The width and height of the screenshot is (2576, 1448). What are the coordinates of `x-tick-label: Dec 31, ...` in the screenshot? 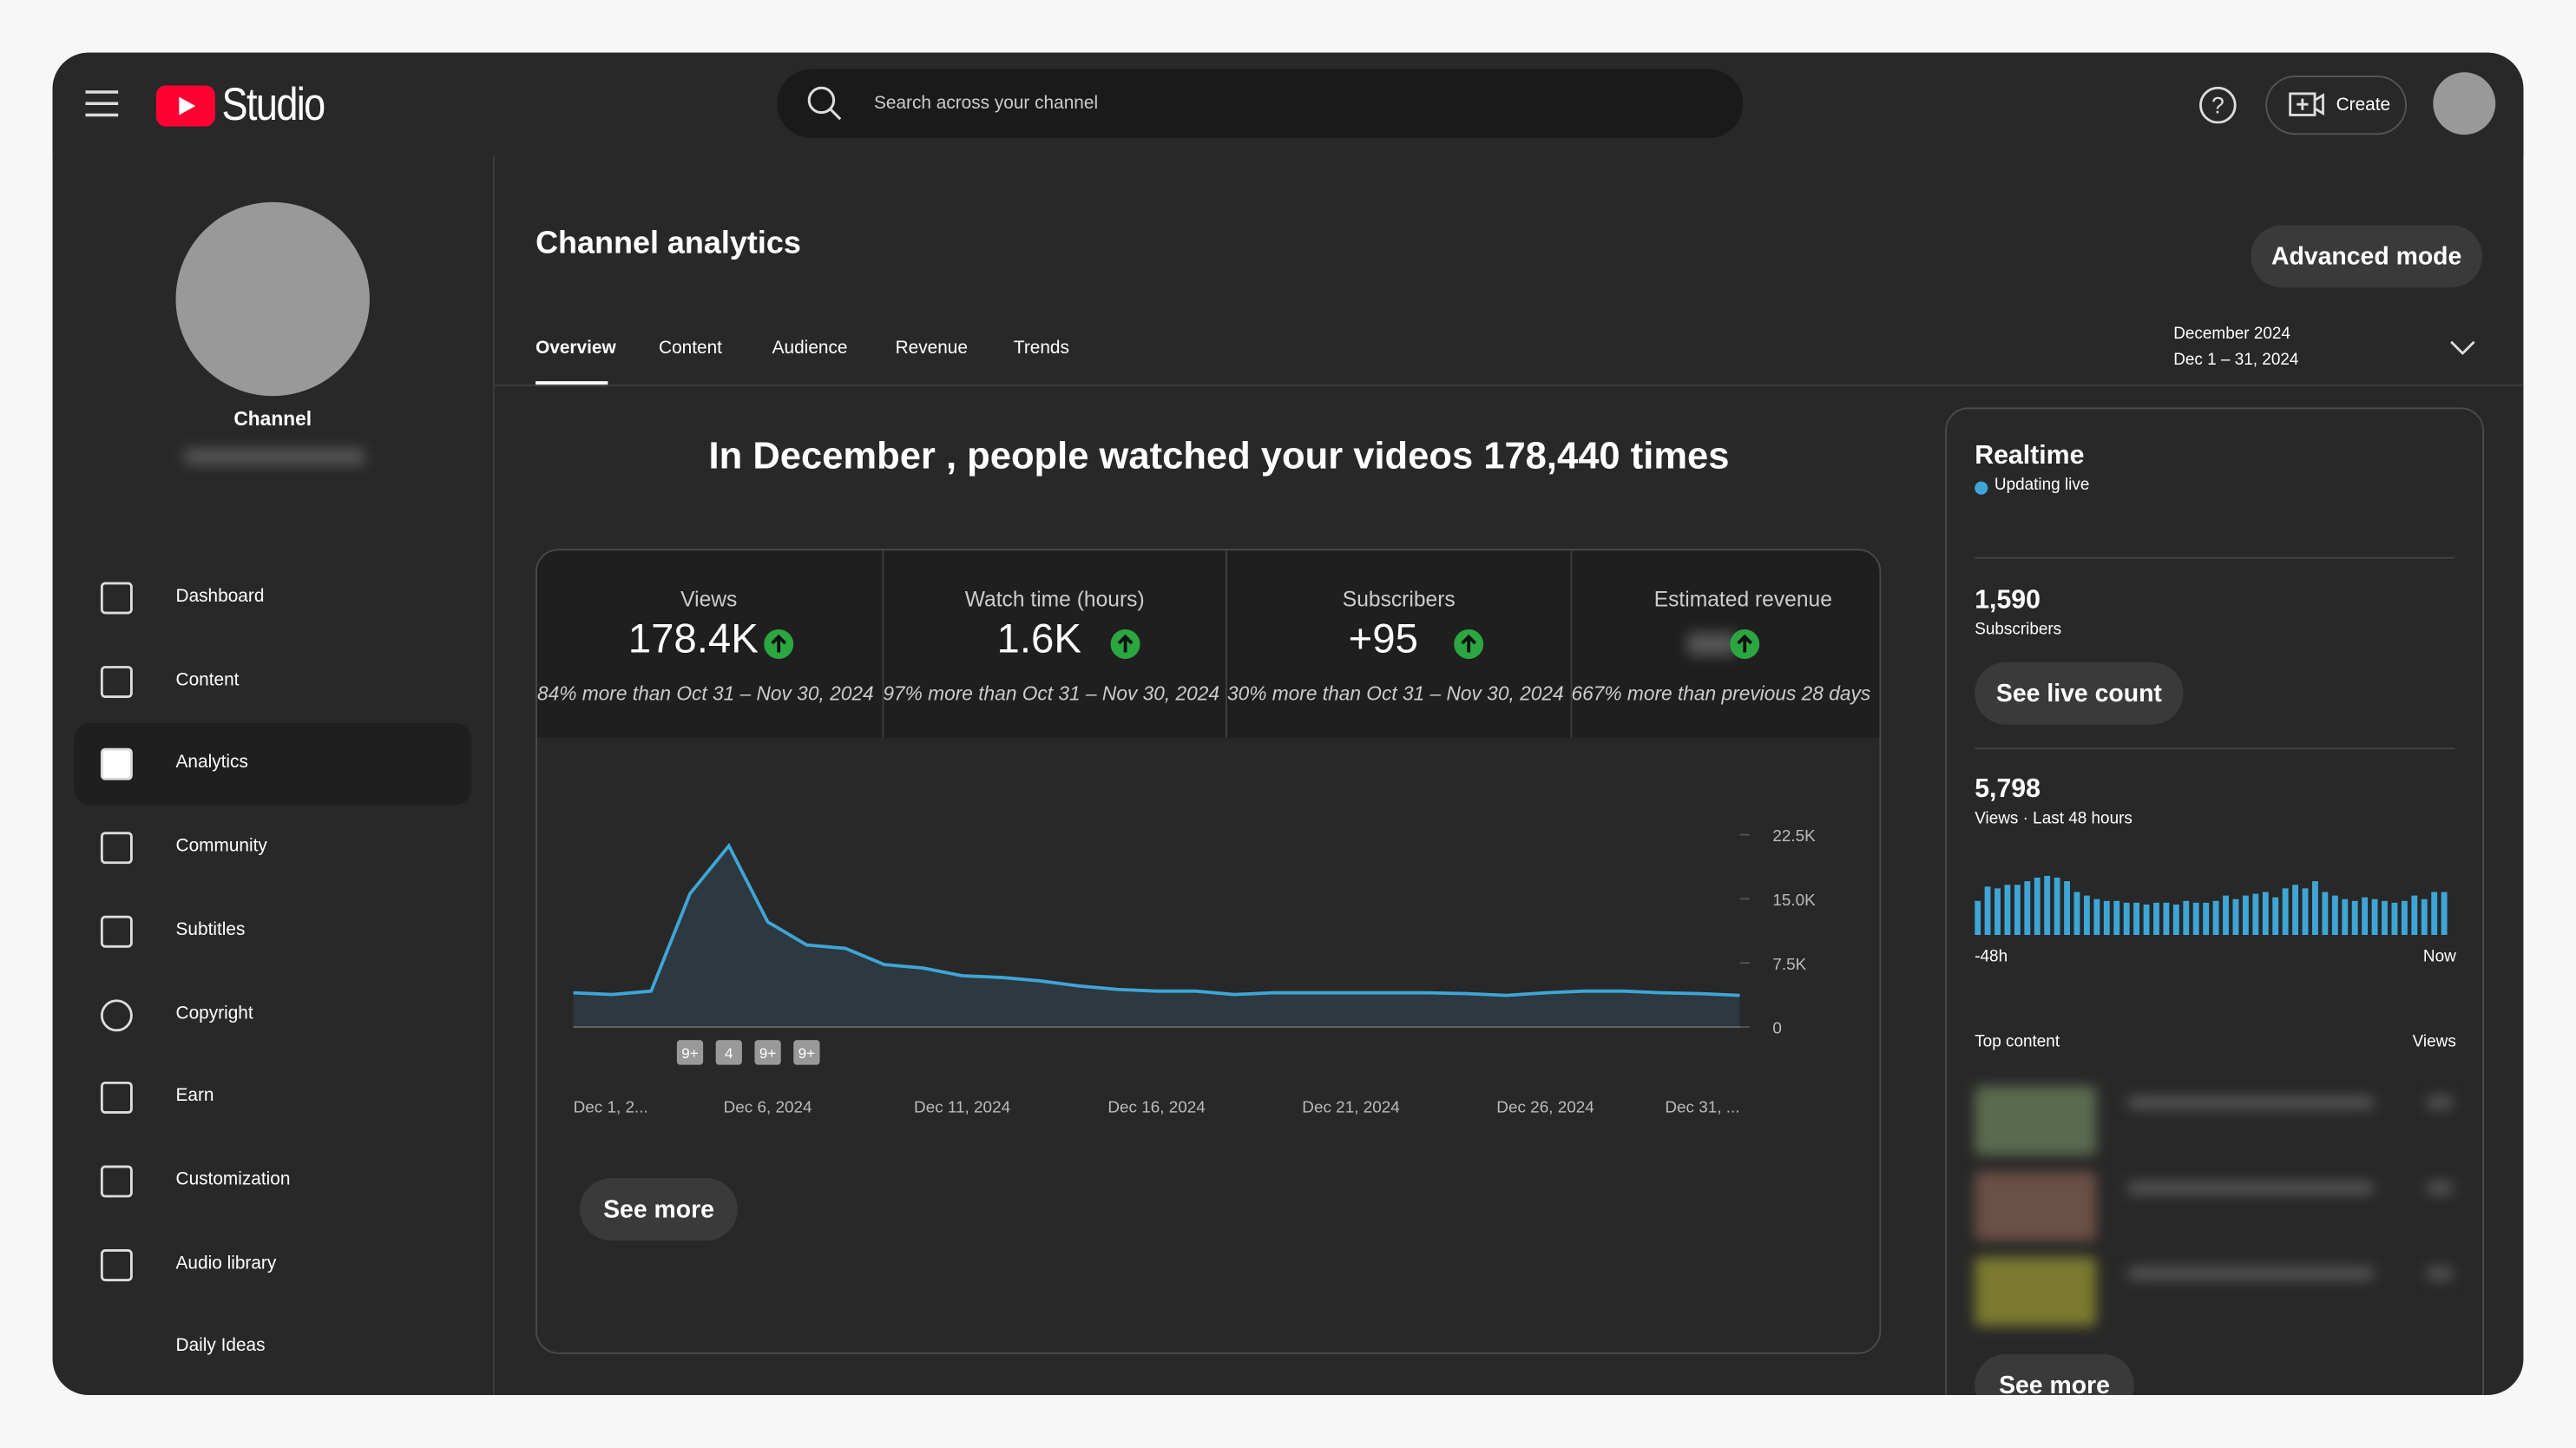 It's located at (1702, 1107).